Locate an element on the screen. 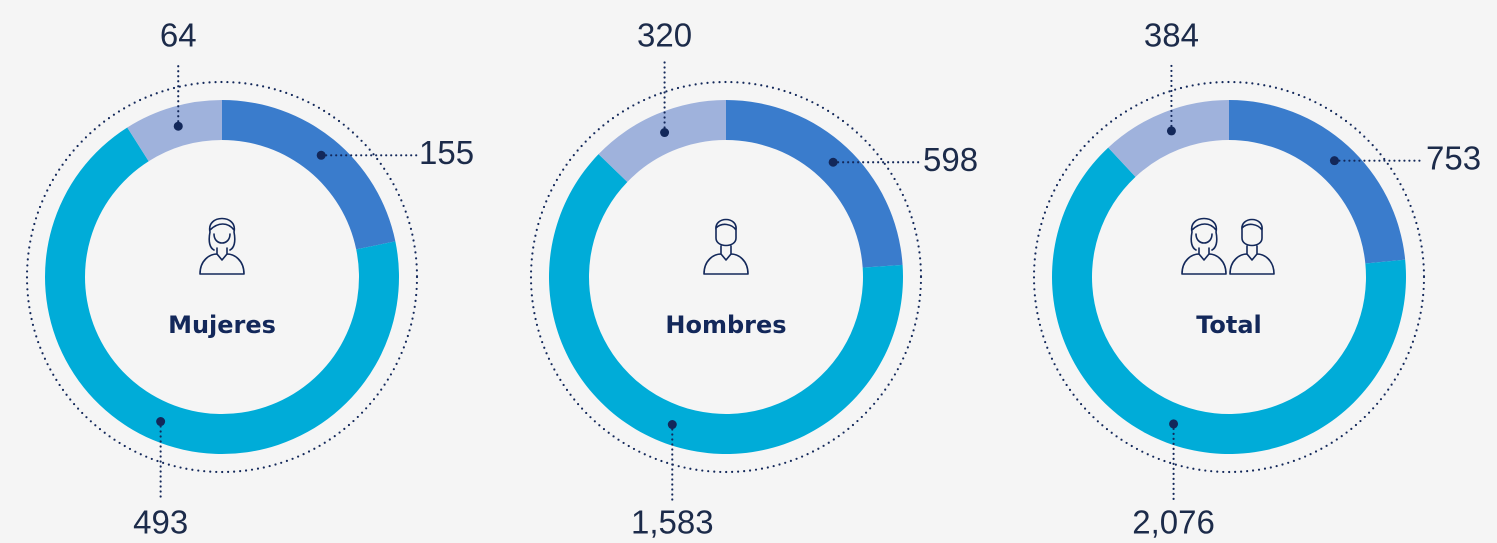 Image resolution: width=1497 pixels, height=543 pixels. value-label: 320 is located at coordinates (664, 35).